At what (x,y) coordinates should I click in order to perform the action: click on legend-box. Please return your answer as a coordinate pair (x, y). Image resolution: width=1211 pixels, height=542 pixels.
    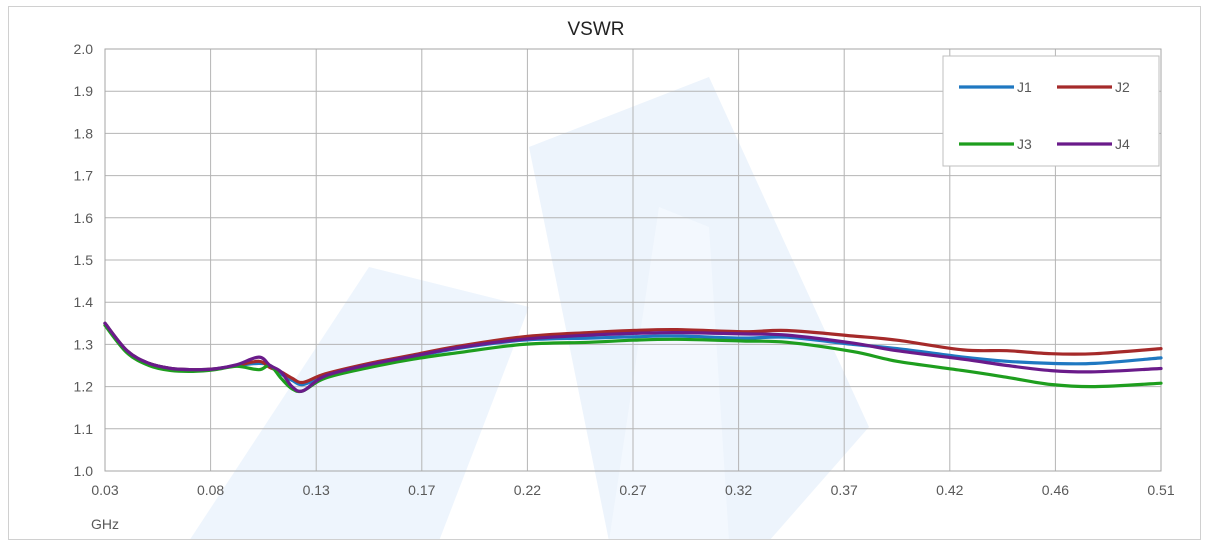
    Looking at the image, I should click on (1051, 111).